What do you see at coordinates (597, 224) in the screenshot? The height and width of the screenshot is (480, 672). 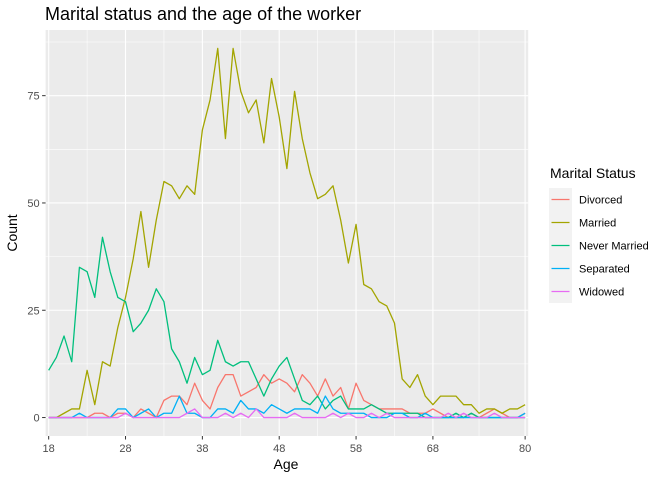 I see `legend-label: Married` at bounding box center [597, 224].